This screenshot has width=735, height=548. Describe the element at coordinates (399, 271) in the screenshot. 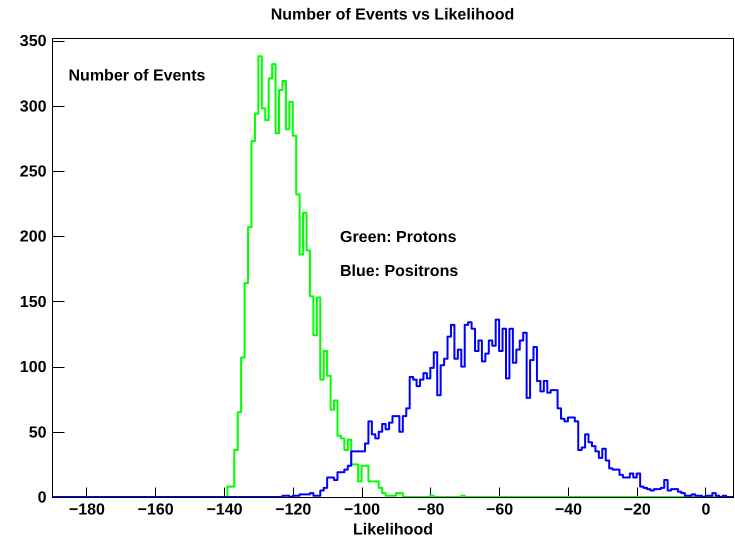

I see `annotation: Blue: Positrons` at that location.